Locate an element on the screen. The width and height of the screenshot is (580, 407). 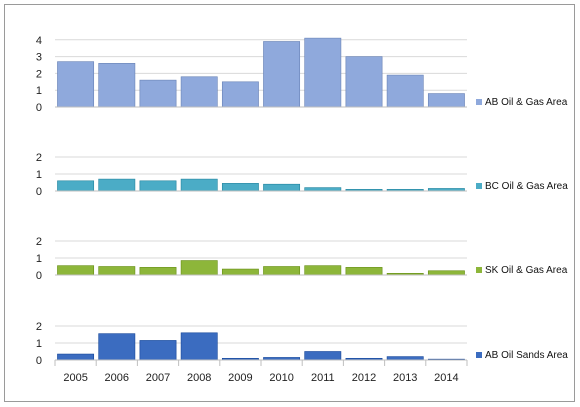
x-tick-label-2010: 2010 is located at coordinates (281, 378).